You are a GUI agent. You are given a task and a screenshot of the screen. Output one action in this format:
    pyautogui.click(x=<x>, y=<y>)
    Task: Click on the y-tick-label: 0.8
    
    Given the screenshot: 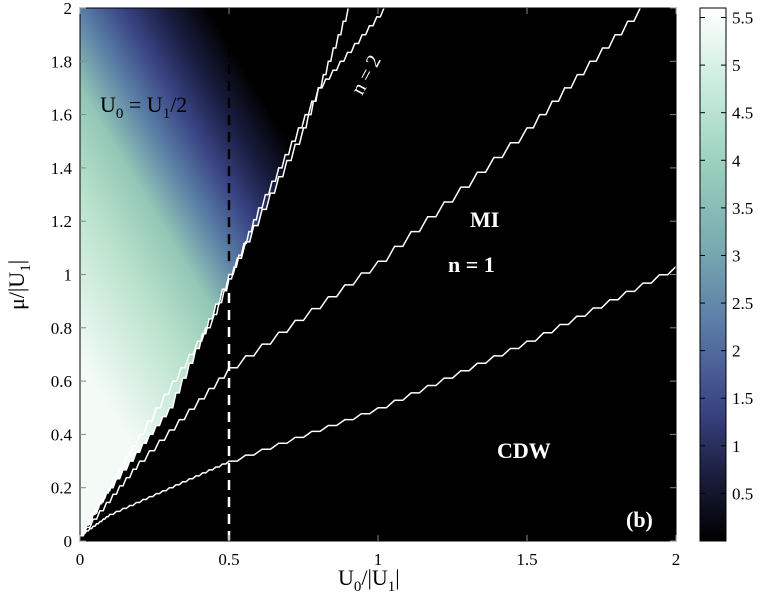 What is the action you would take?
    pyautogui.click(x=61, y=328)
    